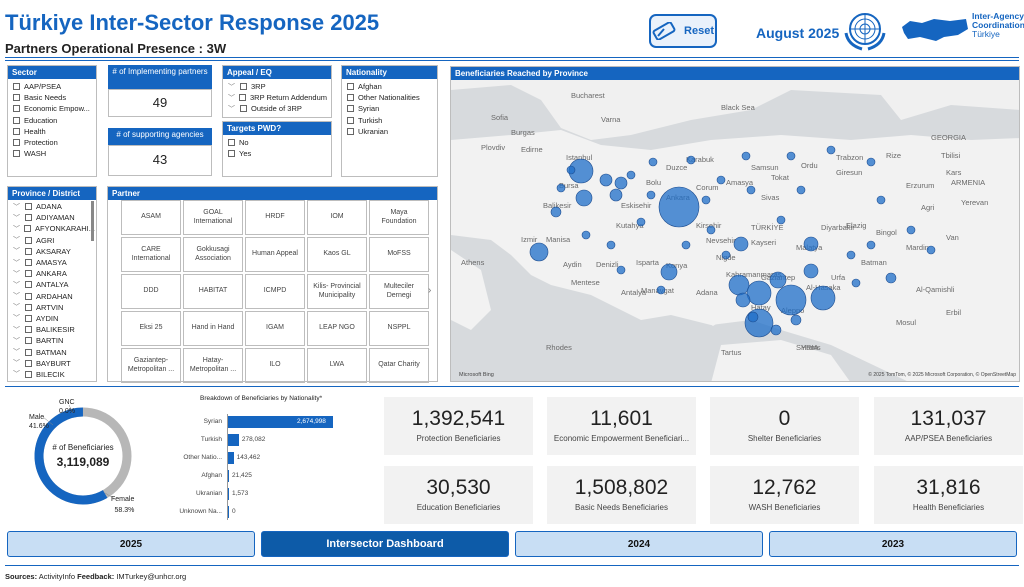  What do you see at coordinates (639, 544) in the screenshot?
I see `tab-2: 2024` at bounding box center [639, 544].